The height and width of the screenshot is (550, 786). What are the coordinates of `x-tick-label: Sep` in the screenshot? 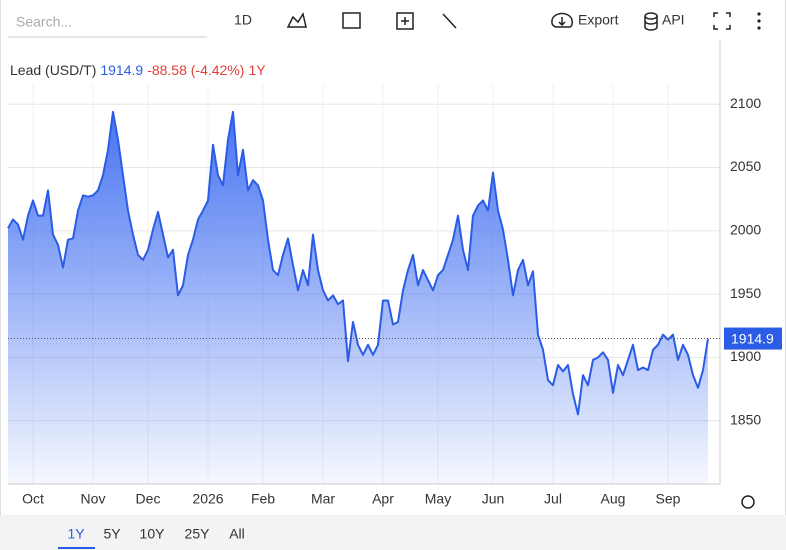 It's located at (668, 499).